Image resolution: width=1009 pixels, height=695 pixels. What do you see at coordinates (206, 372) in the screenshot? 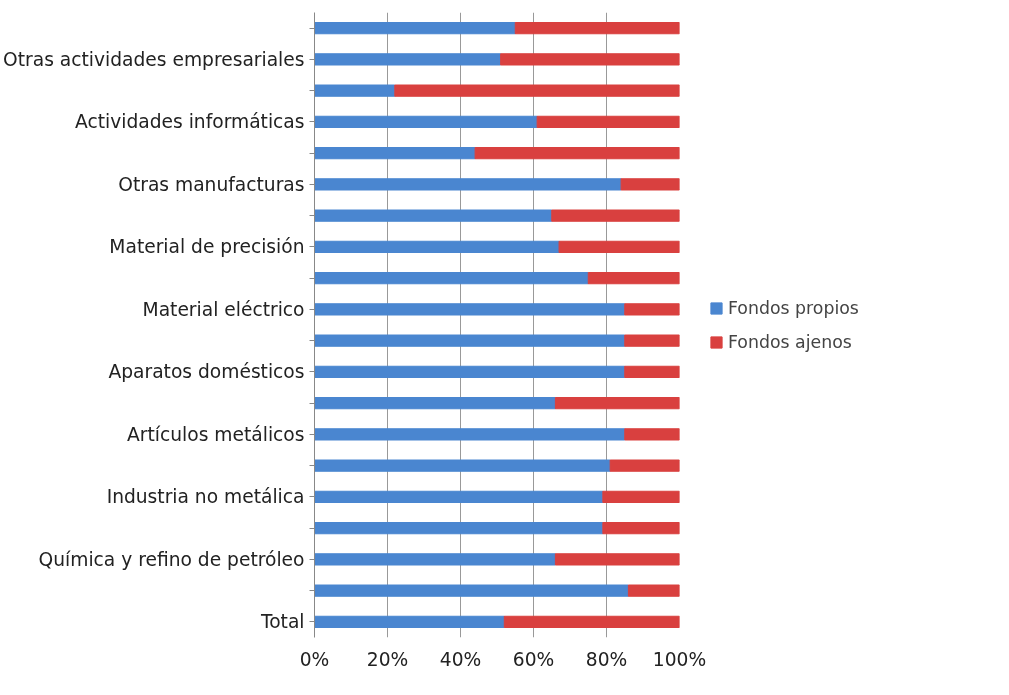
I see `y-tick-label: Aparatos domésticos` at bounding box center [206, 372].